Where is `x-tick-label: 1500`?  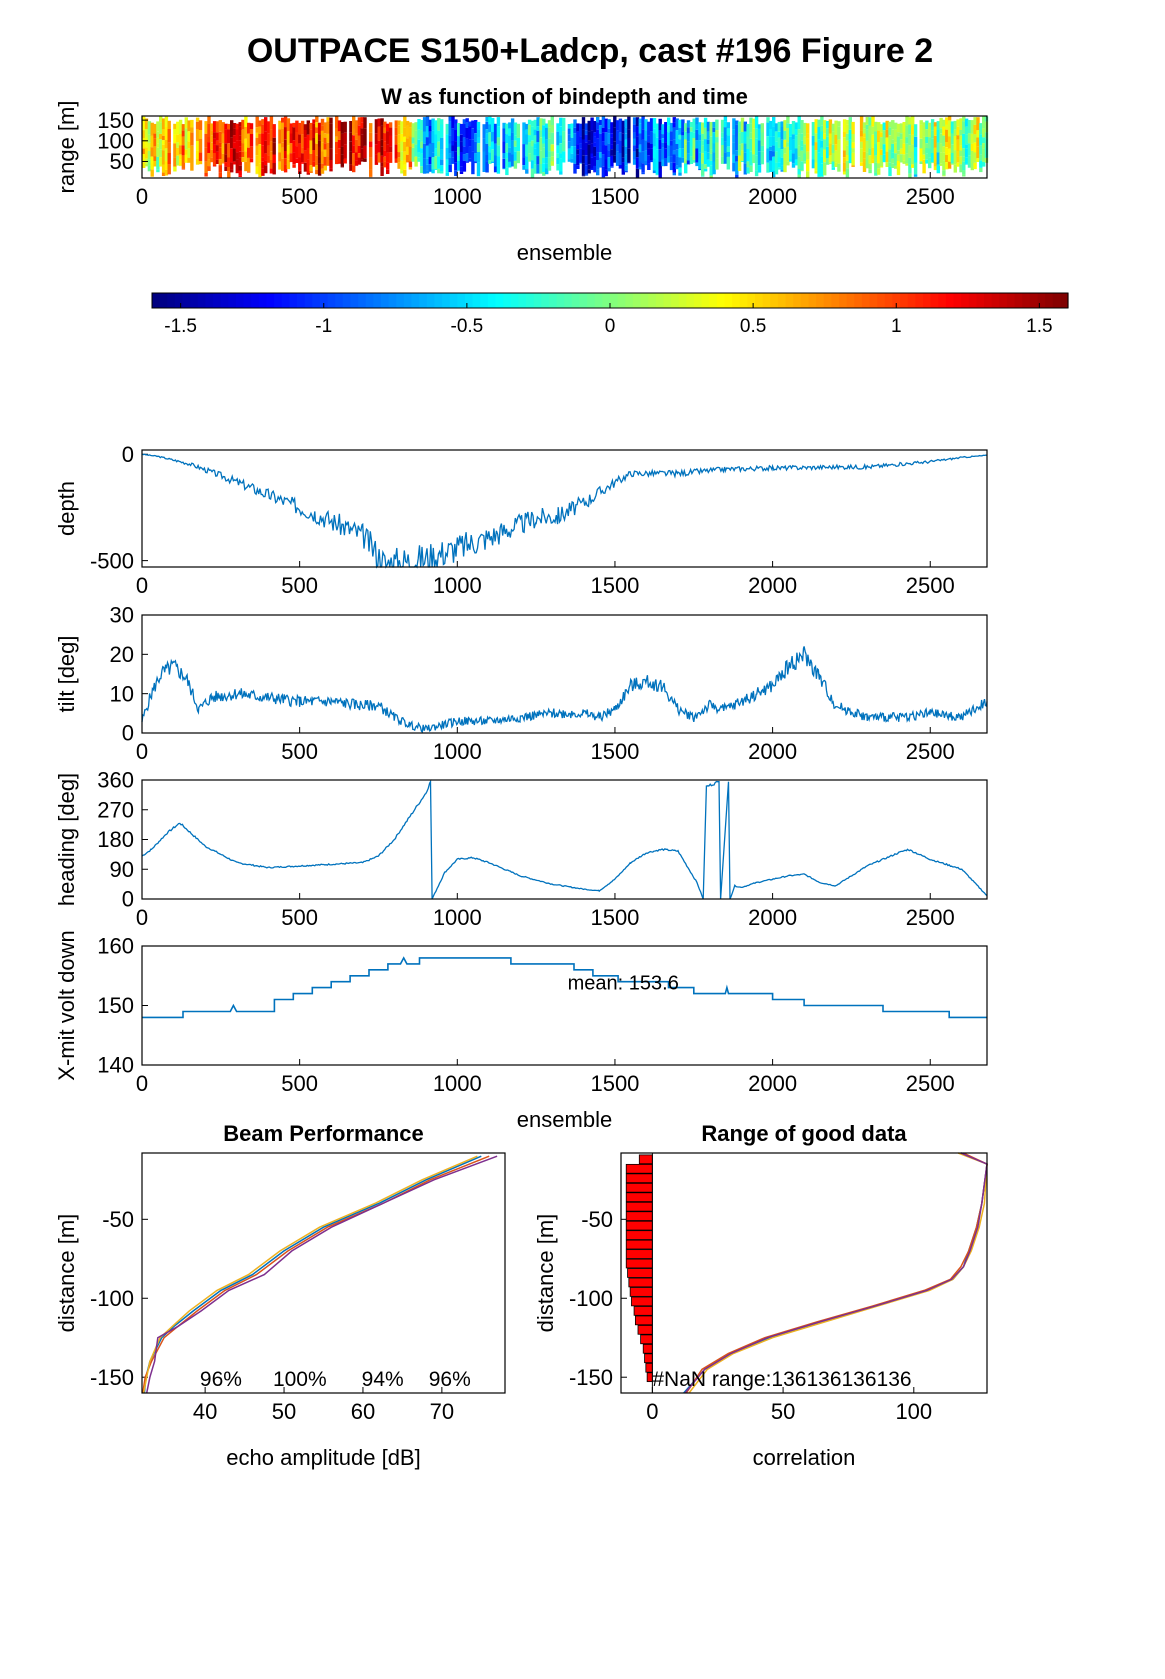
x-tick-label: 1500 is located at coordinates (614, 751).